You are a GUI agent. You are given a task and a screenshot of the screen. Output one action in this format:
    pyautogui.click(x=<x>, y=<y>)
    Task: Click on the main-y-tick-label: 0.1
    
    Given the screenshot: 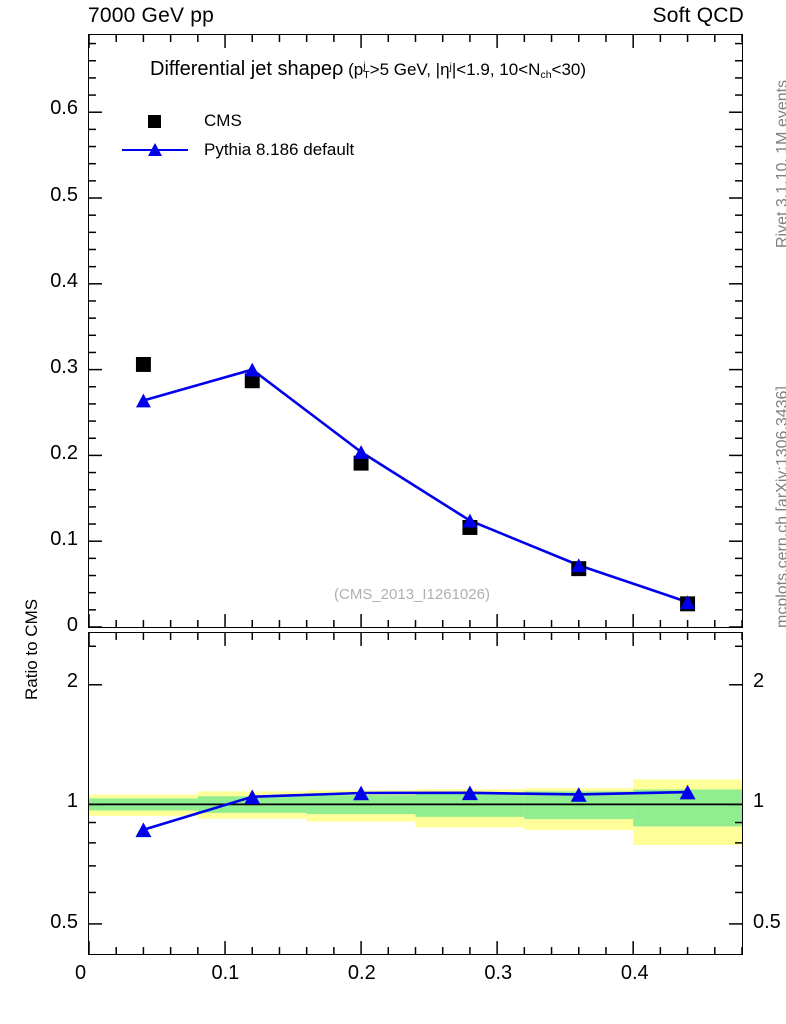 What is the action you would take?
    pyautogui.click(x=64, y=538)
    